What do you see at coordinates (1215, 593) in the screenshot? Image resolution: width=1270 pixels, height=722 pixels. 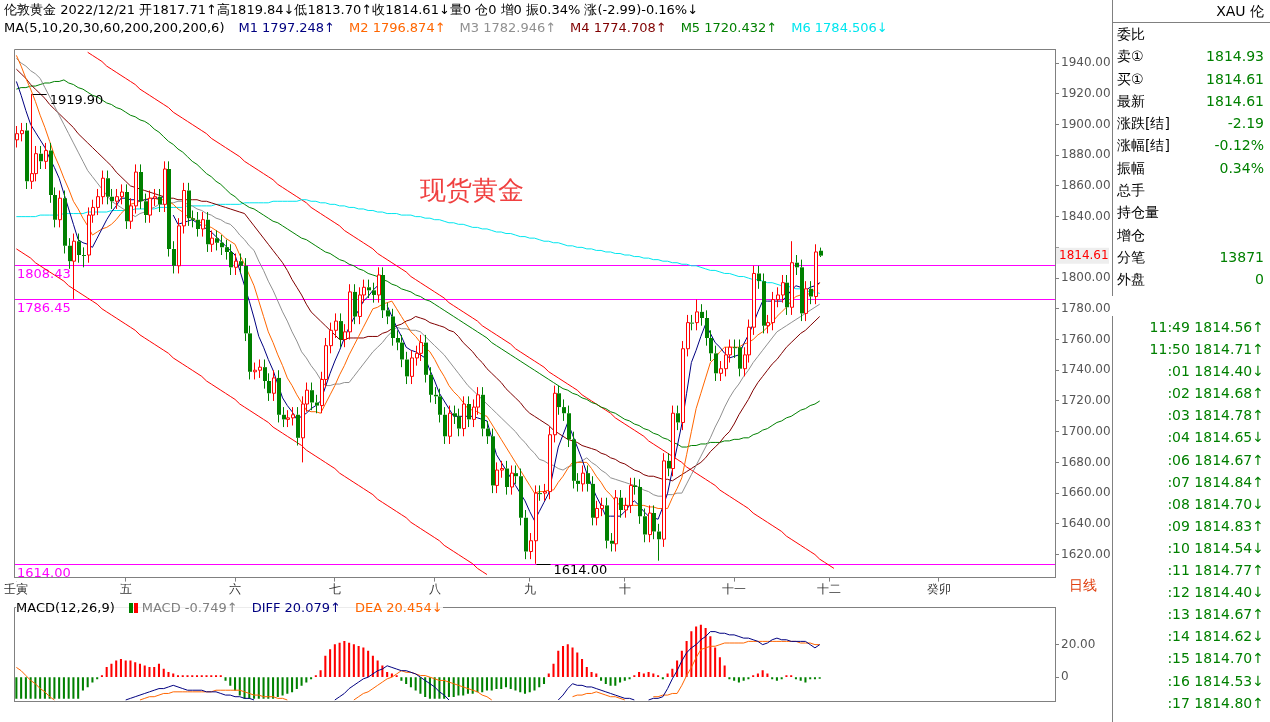 I see `text: :12 1814.40↓` at bounding box center [1215, 593].